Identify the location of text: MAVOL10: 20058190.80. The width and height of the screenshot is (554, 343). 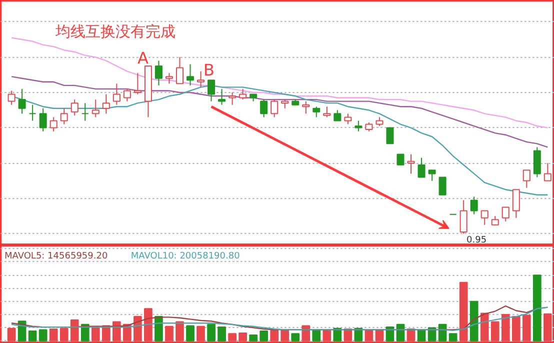
(185, 257).